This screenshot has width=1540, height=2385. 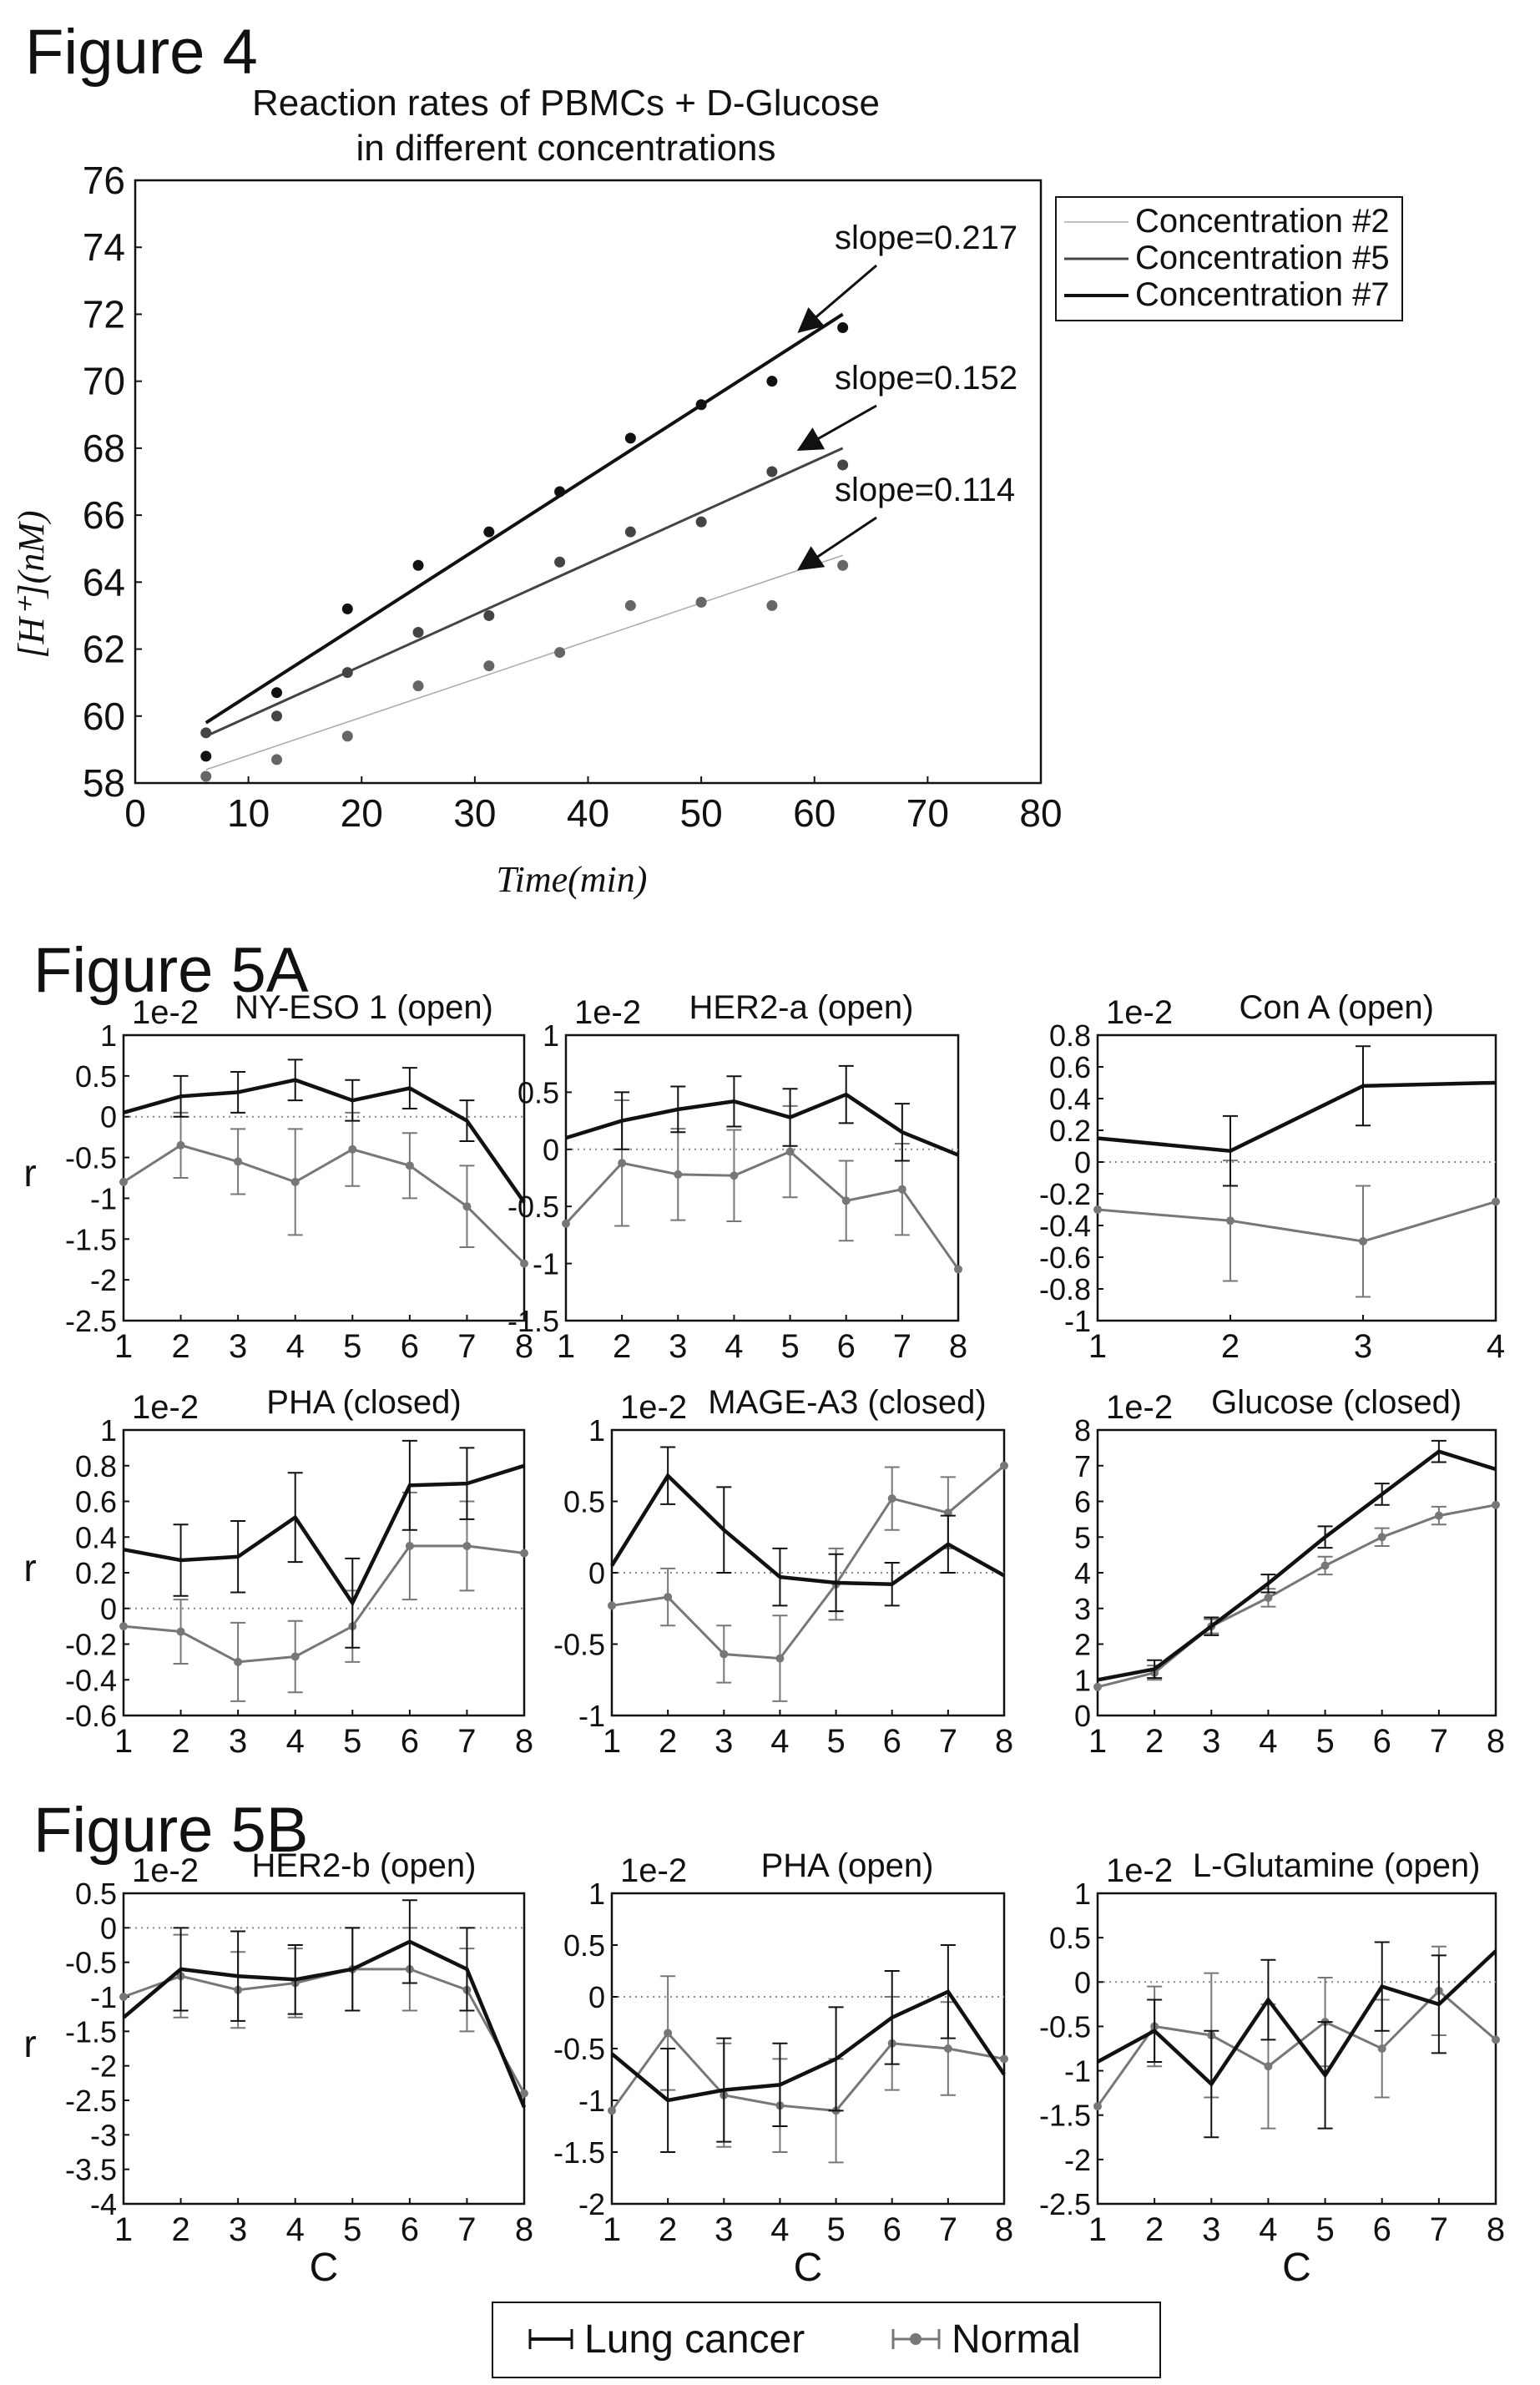 I want to click on panel-y-tick-label: 0.2, so click(x=96, y=1573).